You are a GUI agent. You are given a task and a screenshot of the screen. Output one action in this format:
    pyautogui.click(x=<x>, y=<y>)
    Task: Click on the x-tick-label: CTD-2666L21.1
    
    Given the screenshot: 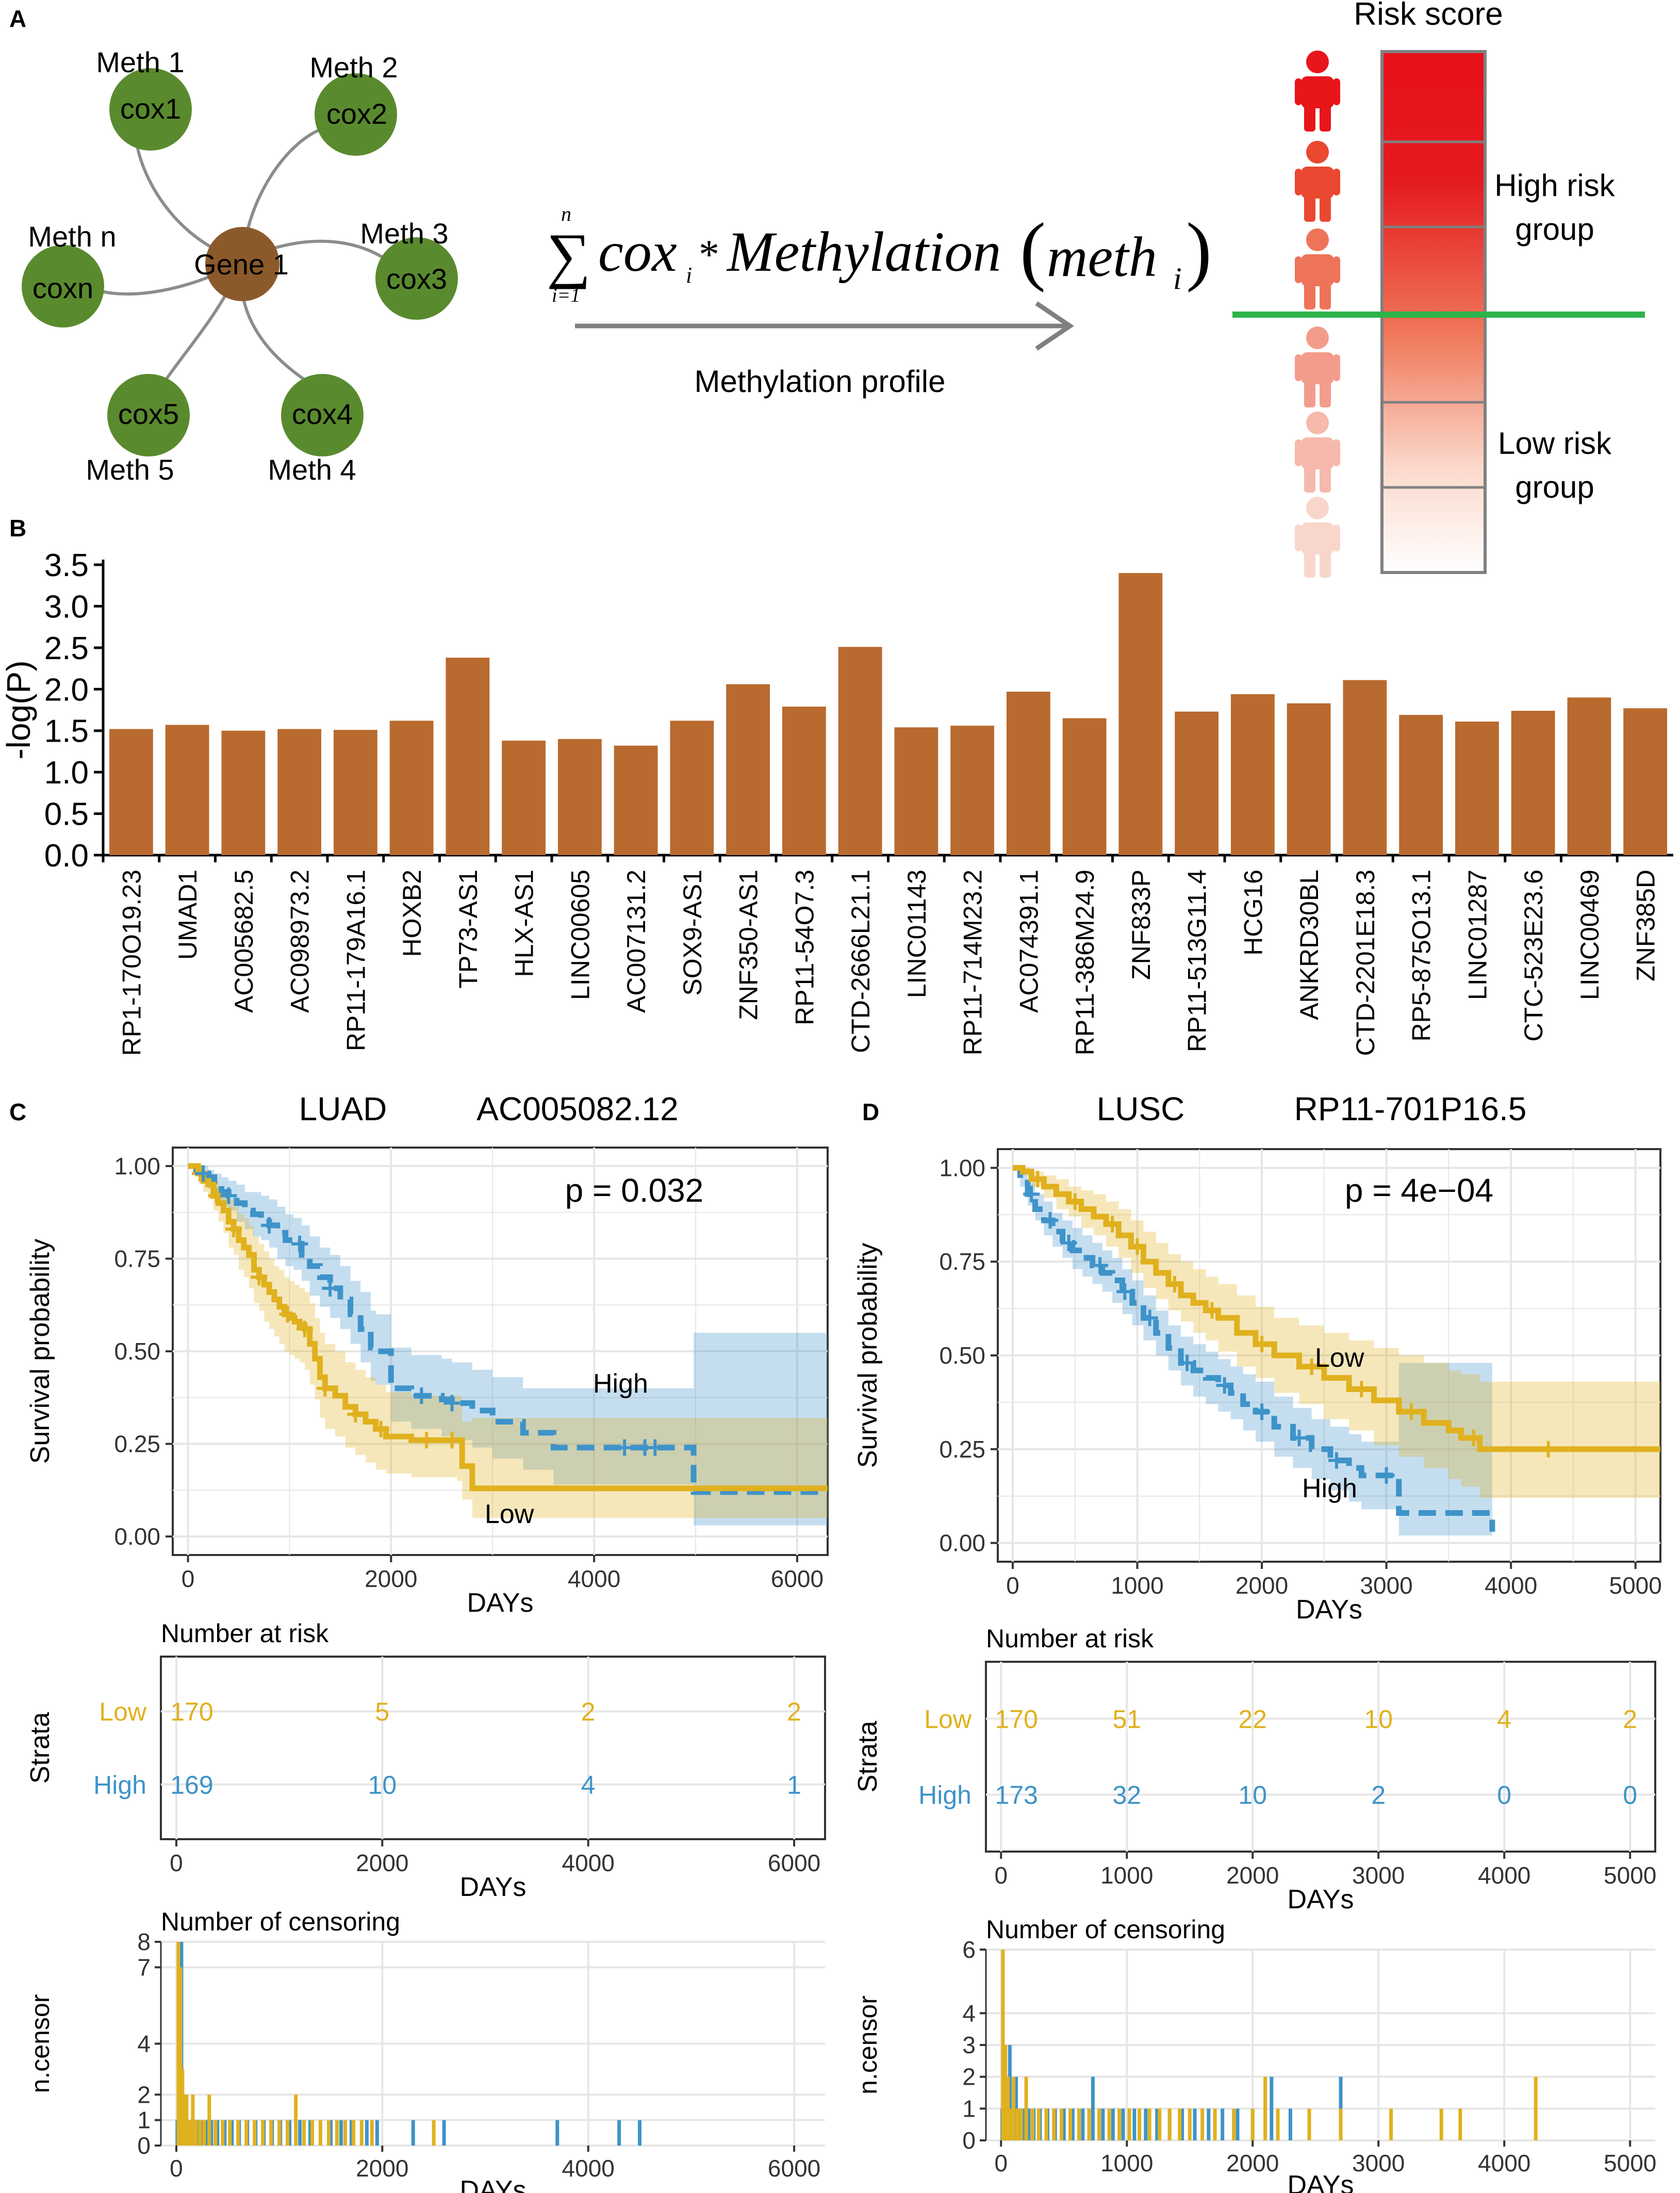 What is the action you would take?
    pyautogui.click(x=860, y=961)
    